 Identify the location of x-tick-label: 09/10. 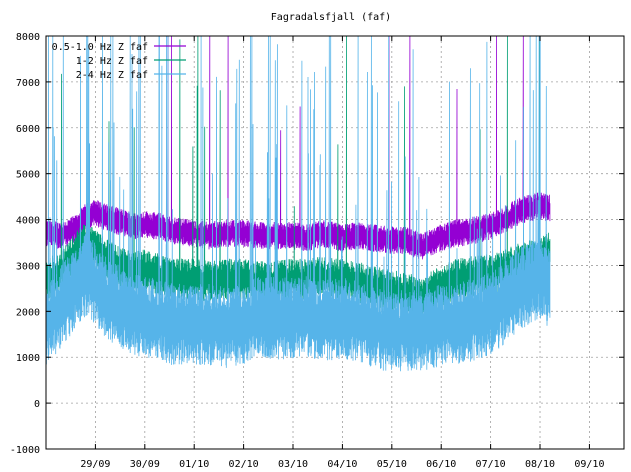
(589, 464).